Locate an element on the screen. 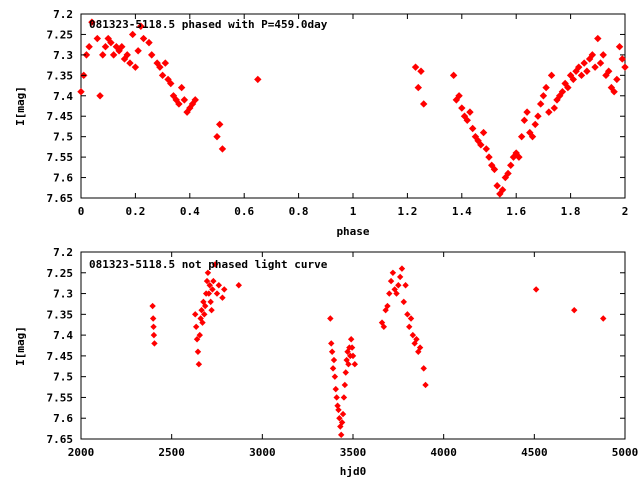 The image size is (640, 480). phased-y-tick-label: 7.55 is located at coordinates (60, 157).